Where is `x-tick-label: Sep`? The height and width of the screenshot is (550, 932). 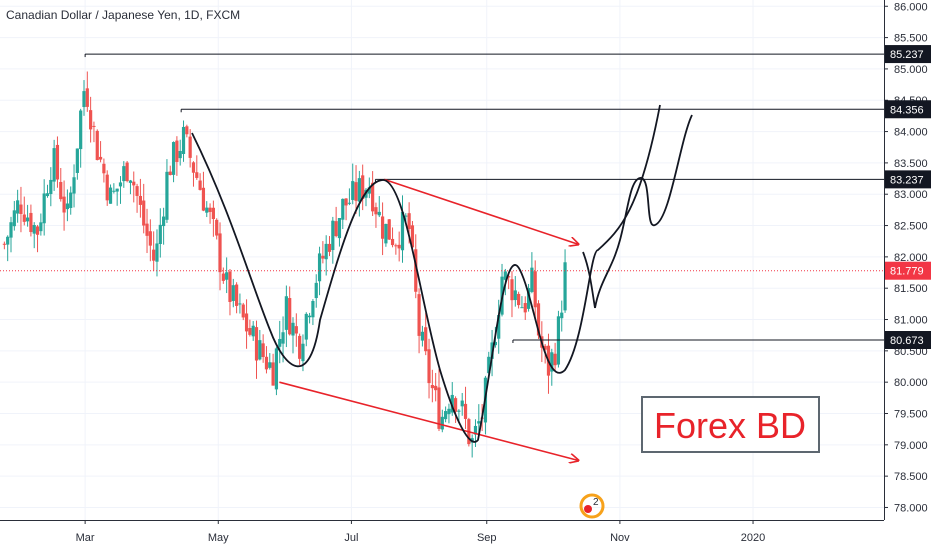 x-tick-label: Sep is located at coordinates (487, 538).